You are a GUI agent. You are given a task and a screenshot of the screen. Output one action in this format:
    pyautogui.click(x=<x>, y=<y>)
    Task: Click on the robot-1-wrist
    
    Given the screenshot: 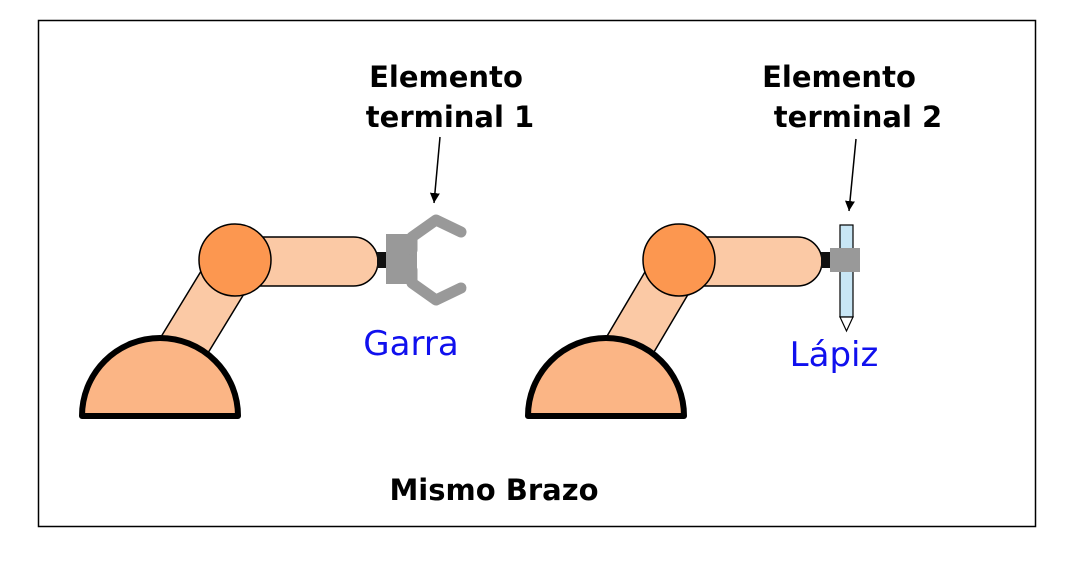 What is the action you would take?
    pyautogui.click(x=382, y=260)
    